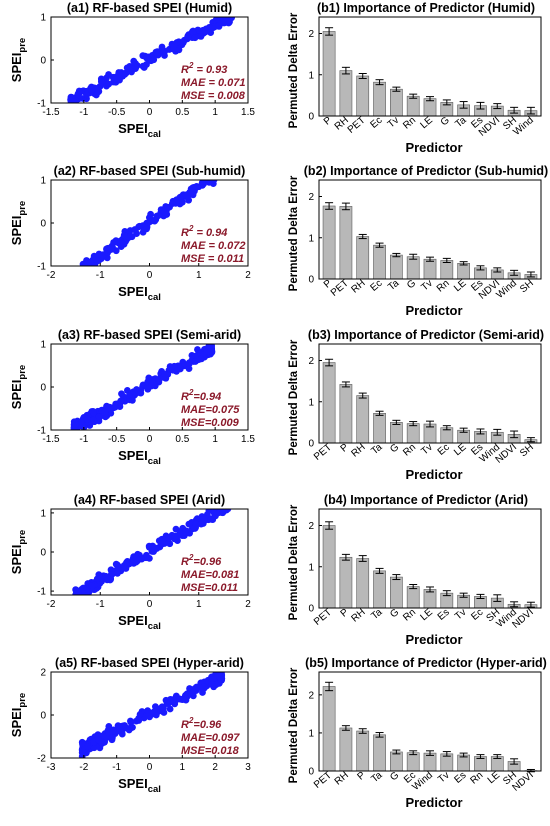 Image resolution: width=550 pixels, height=826 pixels. Describe the element at coordinates (201, 723) in the screenshot. I see `stat-r2: R2=0.96` at that location.